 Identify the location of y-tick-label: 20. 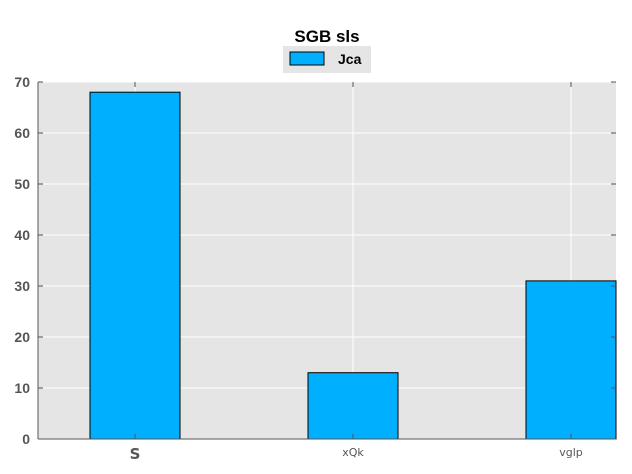
(22, 337).